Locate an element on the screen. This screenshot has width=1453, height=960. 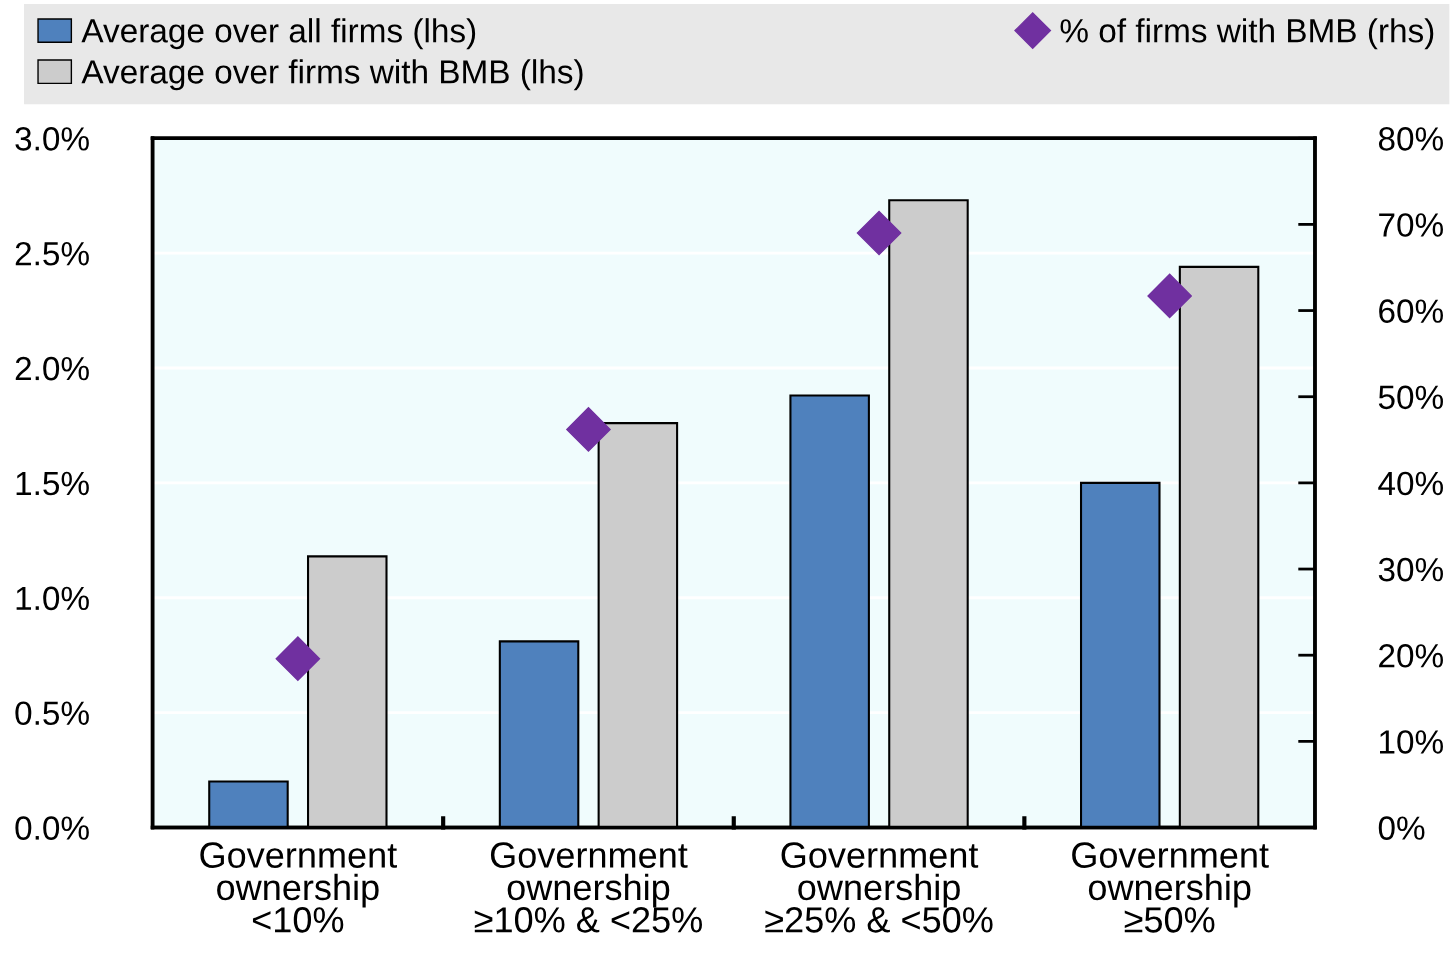
y2-tick-label: 40% is located at coordinates (1410, 483).